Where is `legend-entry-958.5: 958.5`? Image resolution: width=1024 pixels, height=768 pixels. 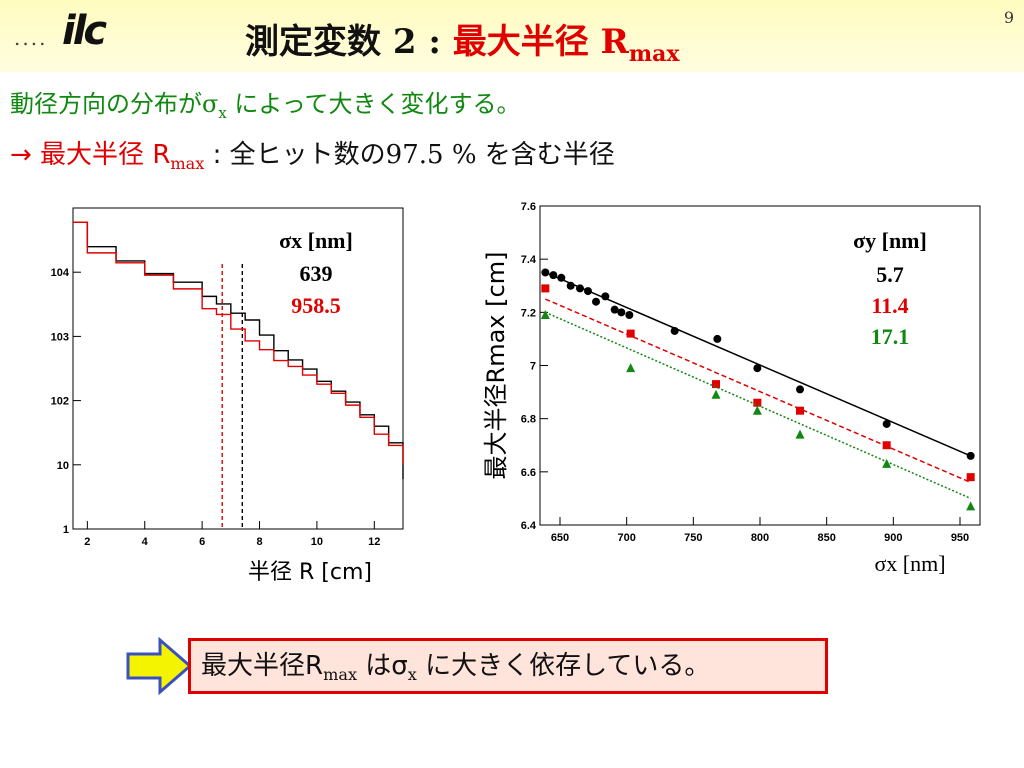 legend-entry-958.5: 958.5 is located at coordinates (316, 305).